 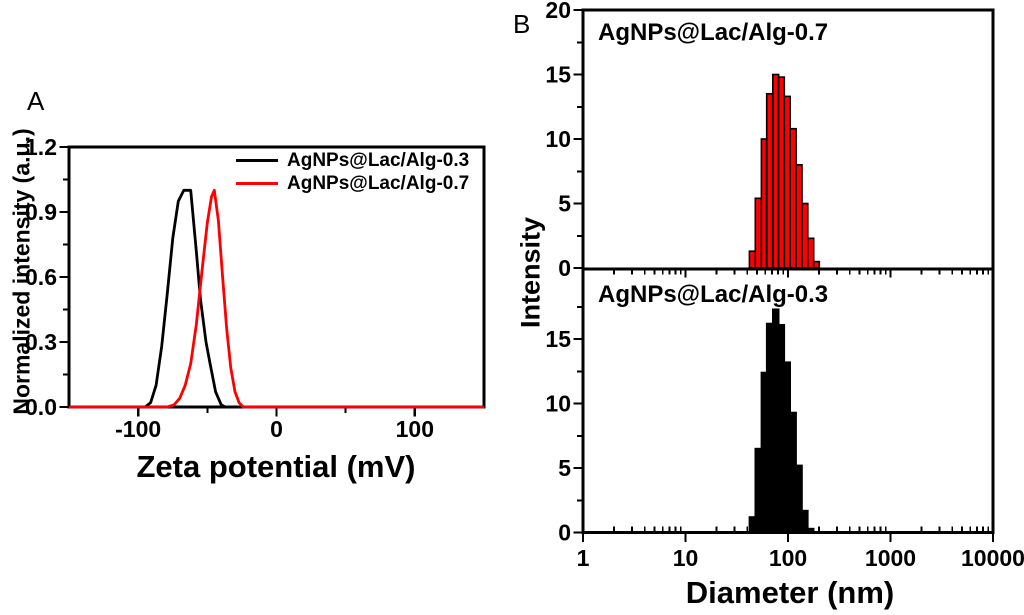 I want to click on svg-text: 10000, so click(x=992, y=558).